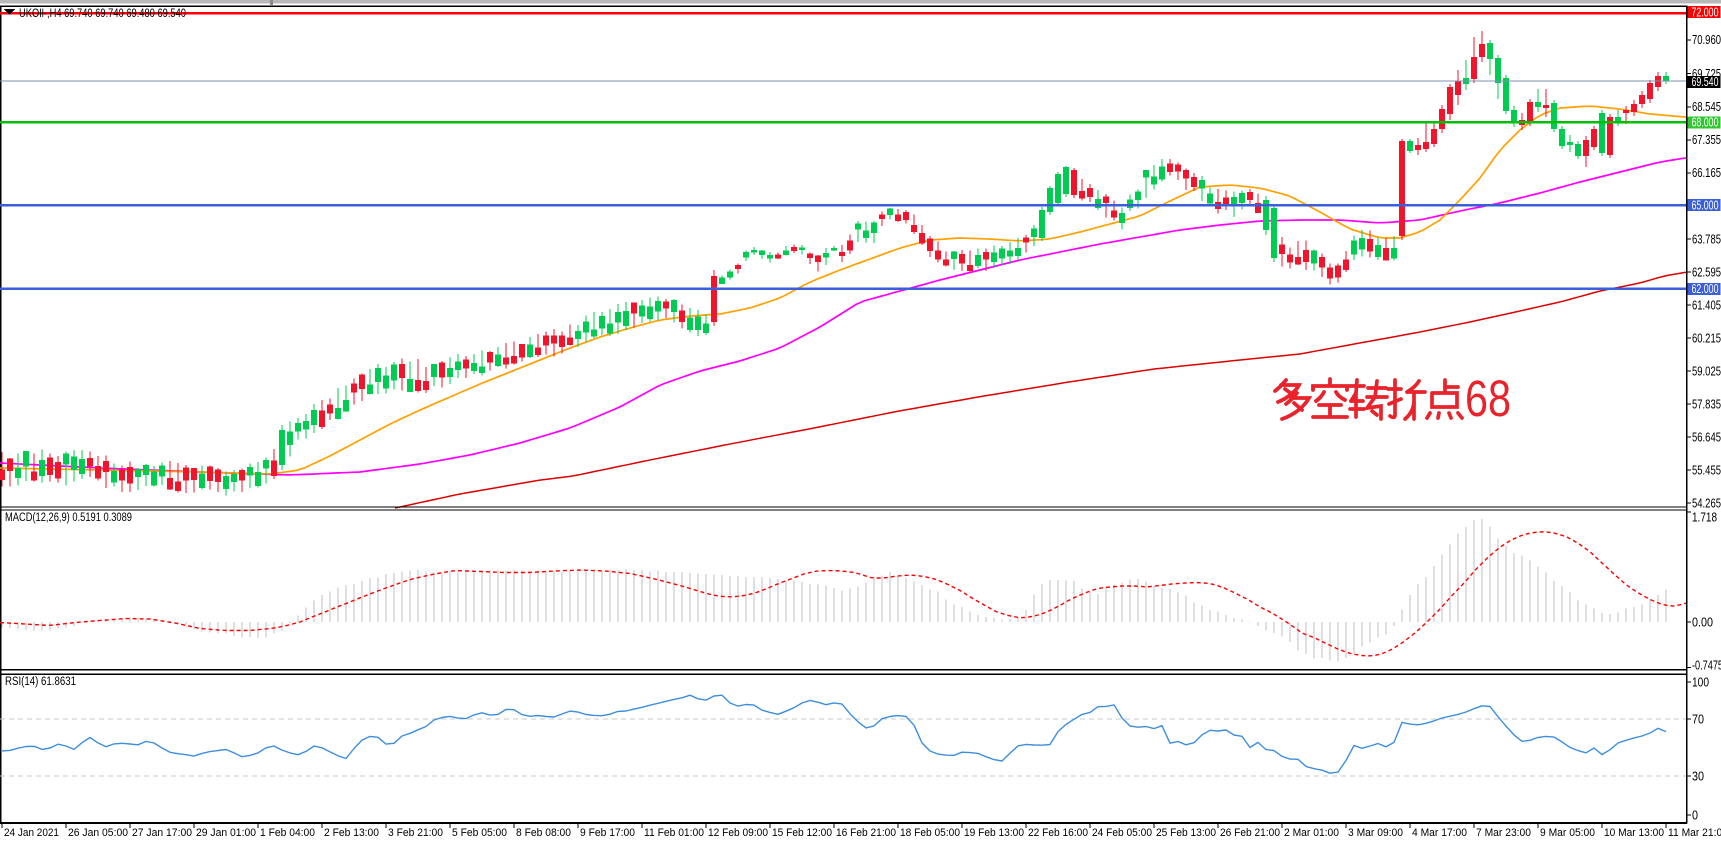  What do you see at coordinates (1705, 123) in the screenshot?
I see `svg-text: 68.000` at bounding box center [1705, 123].